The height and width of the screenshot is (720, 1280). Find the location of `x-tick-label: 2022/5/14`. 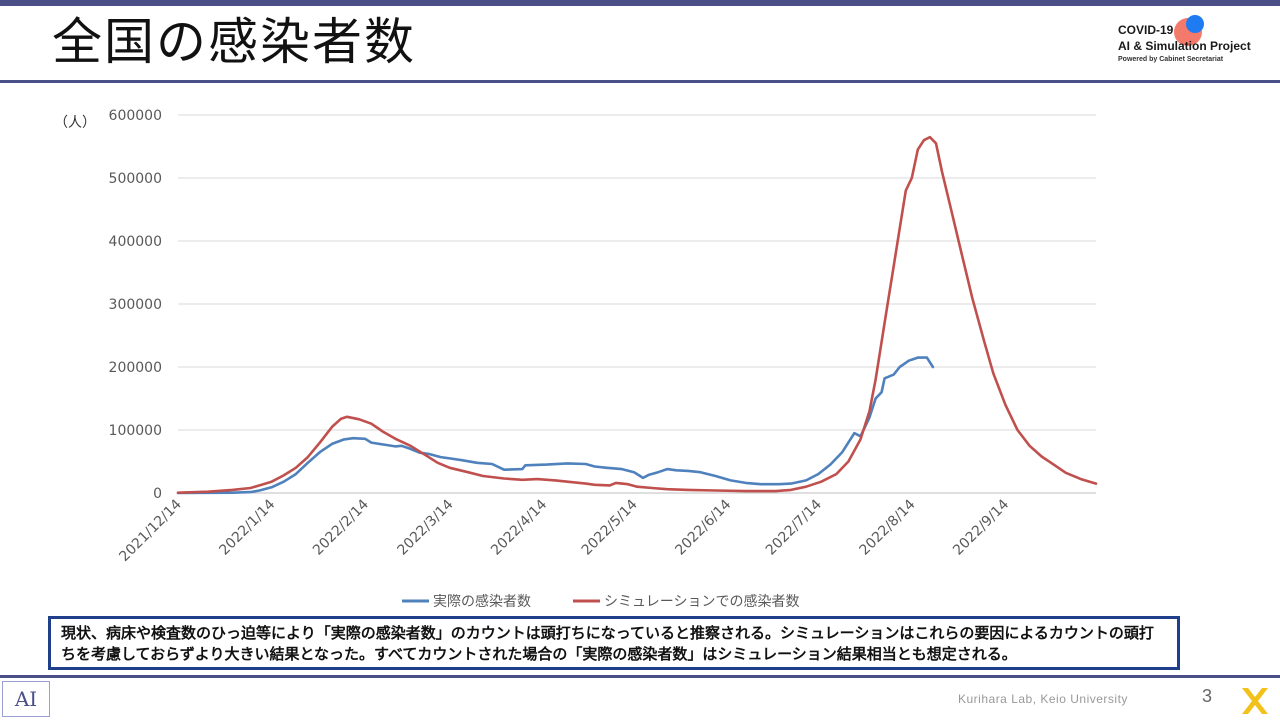

x-tick-label: 2022/5/14 is located at coordinates (610, 527).